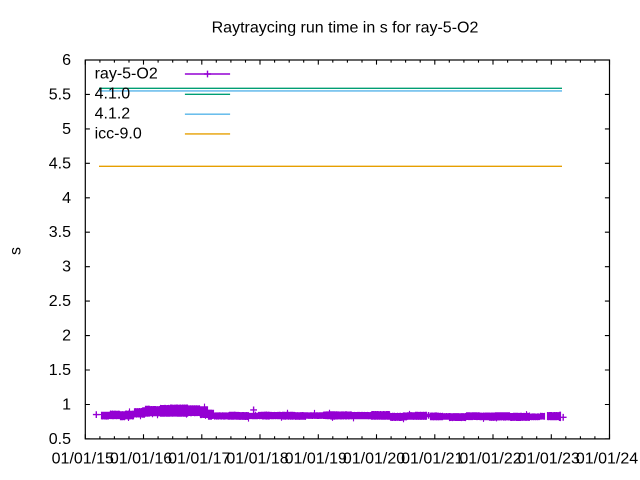  I want to click on svg-text: 5, so click(66, 129).